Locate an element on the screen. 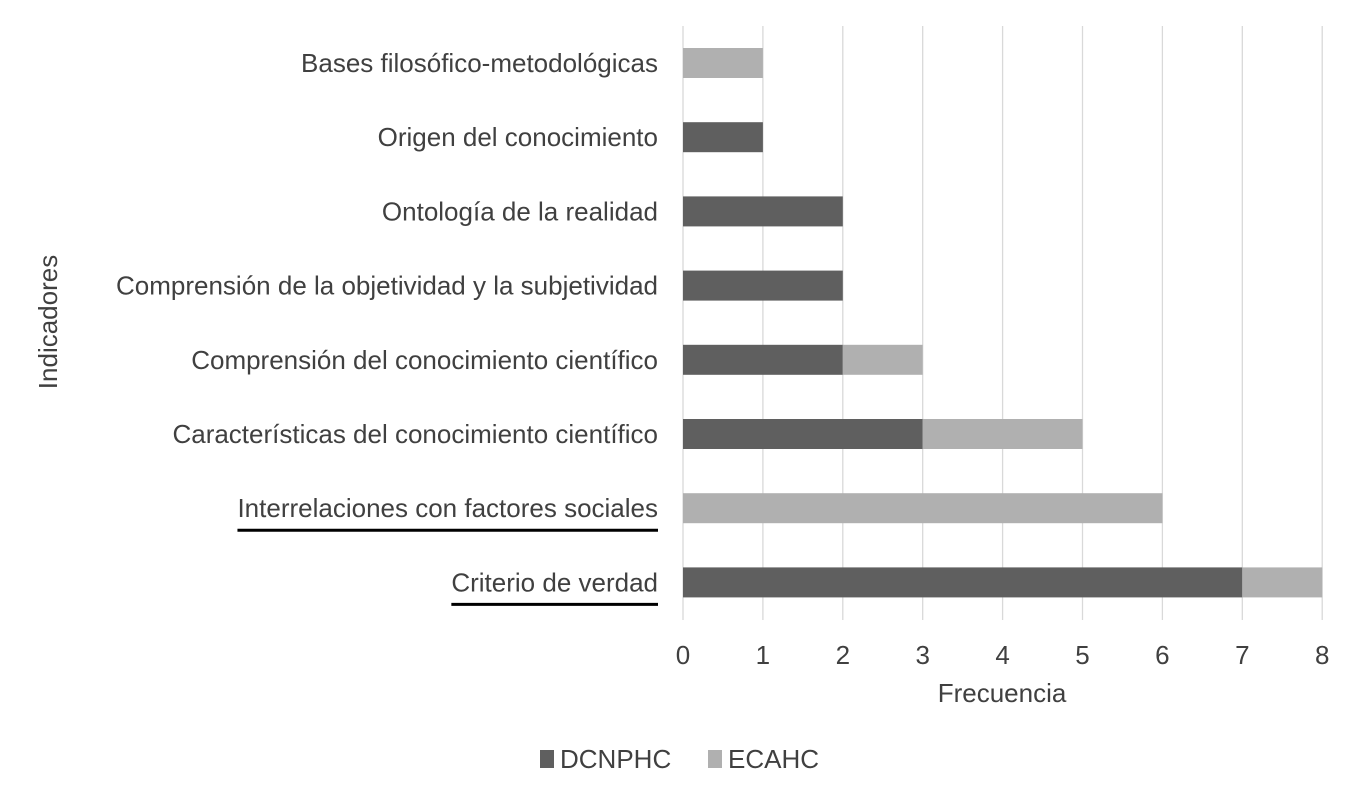 Image resolution: width=1359 pixels, height=799 pixels. x-tick-label: 2 is located at coordinates (843, 655).